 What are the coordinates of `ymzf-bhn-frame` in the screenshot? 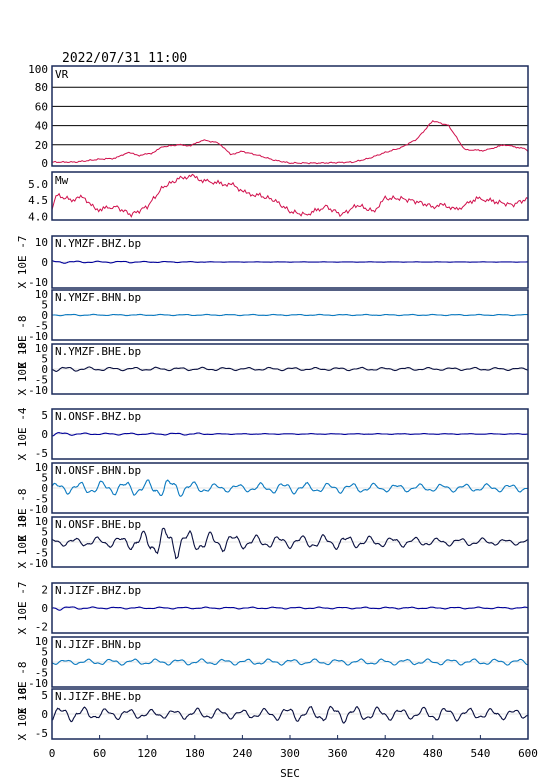 It's located at (290, 315).